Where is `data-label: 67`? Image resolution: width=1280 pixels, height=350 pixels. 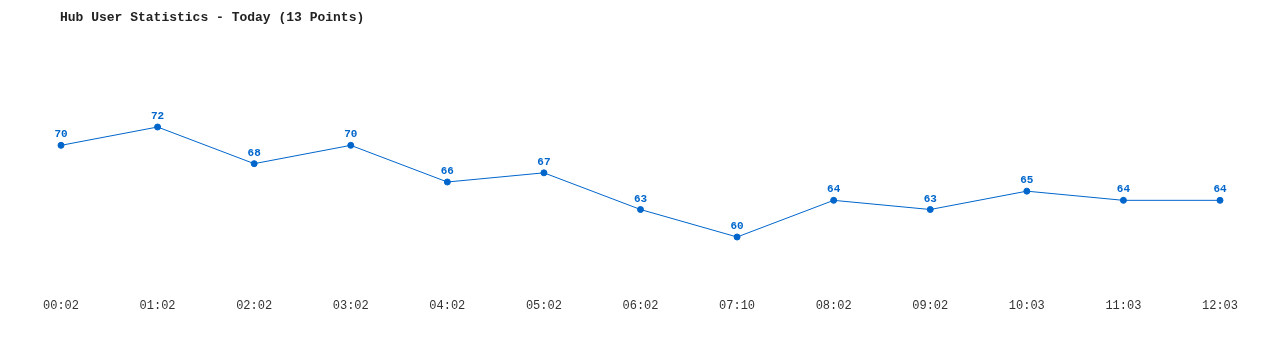
data-label: 67 is located at coordinates (544, 161).